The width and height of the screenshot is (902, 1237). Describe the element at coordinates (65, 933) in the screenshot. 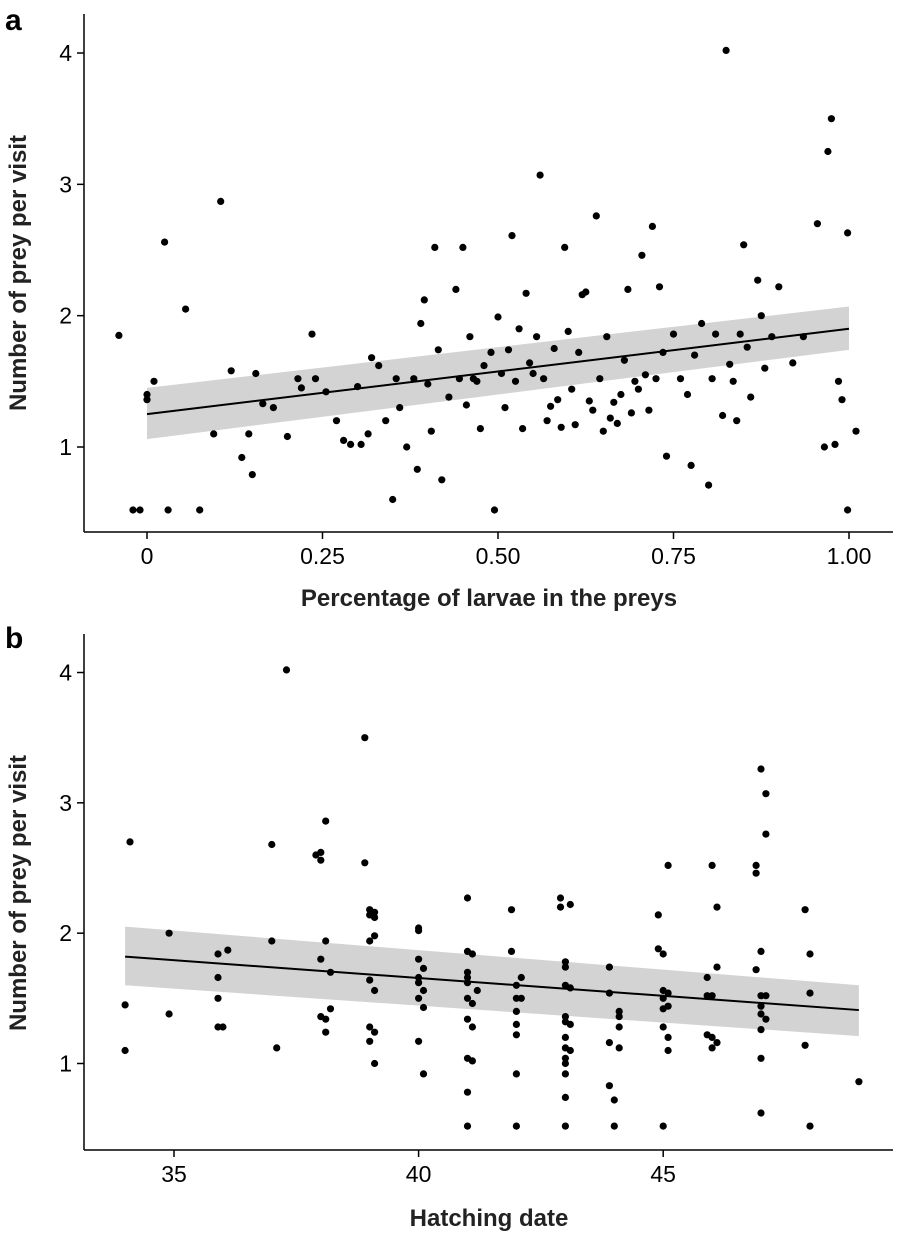

I see `panel-b-y-tick-label: 2` at that location.